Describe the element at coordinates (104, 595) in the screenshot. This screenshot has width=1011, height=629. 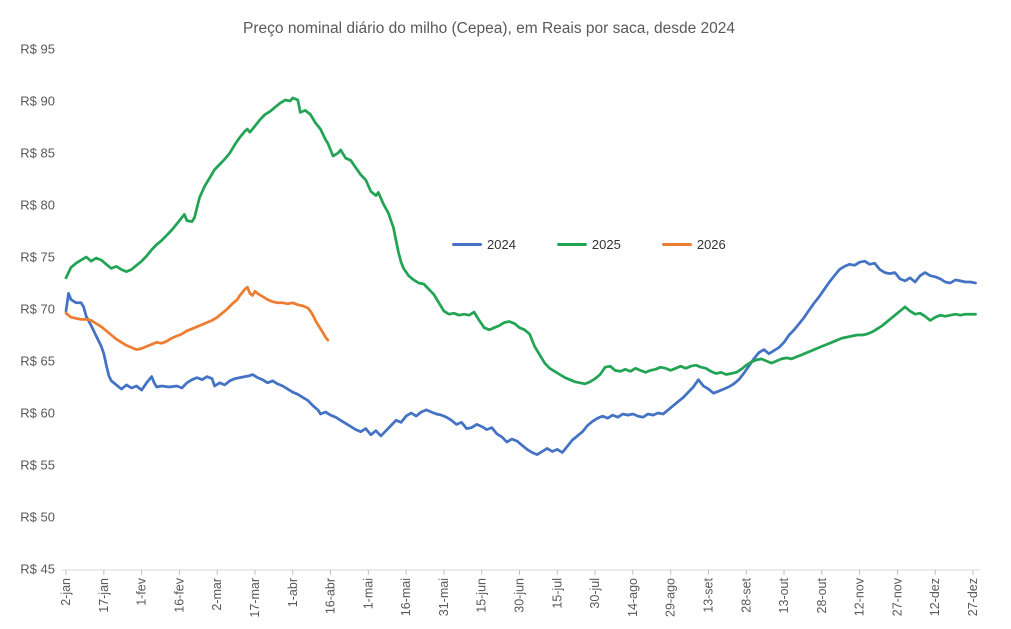
I see `x-axis-label: 17-jan` at that location.